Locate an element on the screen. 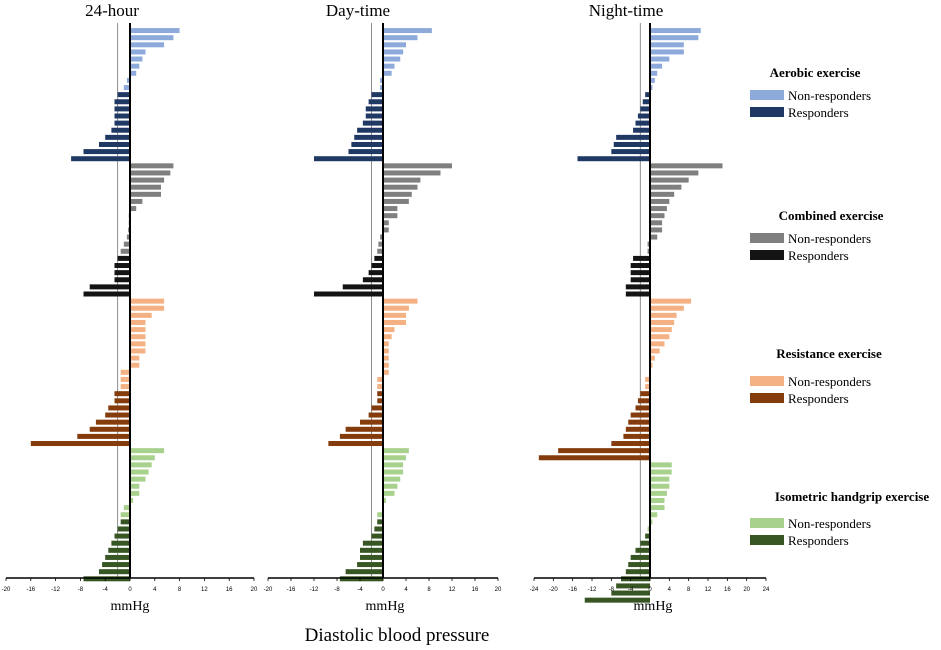  x-unit-label-0: mmHg is located at coordinates (130, 606).